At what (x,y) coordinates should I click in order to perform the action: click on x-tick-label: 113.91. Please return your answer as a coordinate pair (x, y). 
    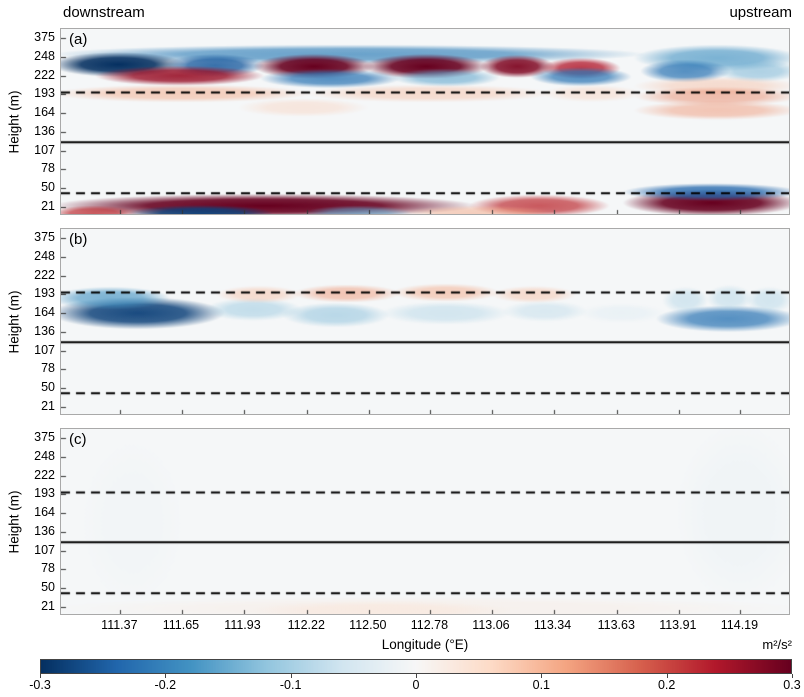
    Looking at the image, I should click on (678, 625).